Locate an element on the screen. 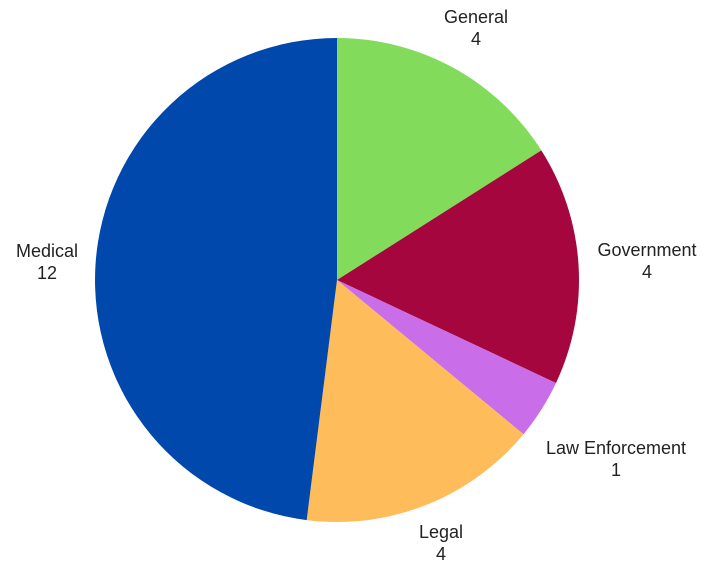 The image size is (705, 569). pie-slice-government is located at coordinates (458, 267).